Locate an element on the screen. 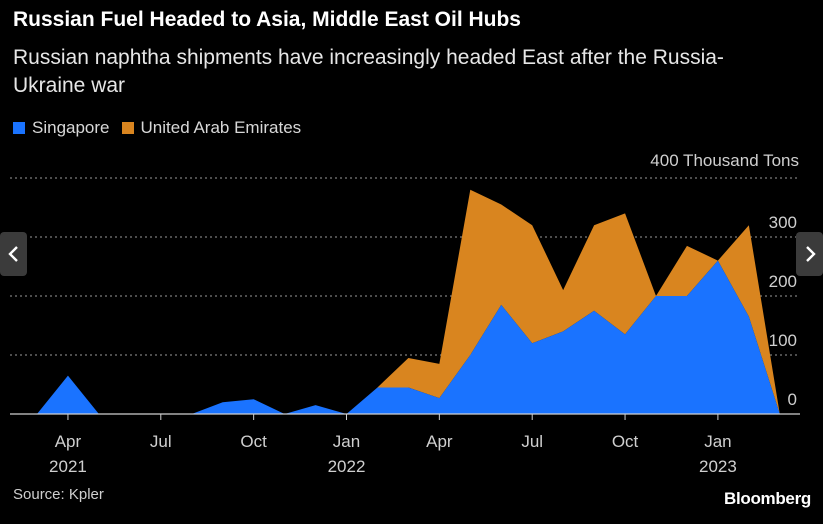  previous-chart-button is located at coordinates (13, 254).